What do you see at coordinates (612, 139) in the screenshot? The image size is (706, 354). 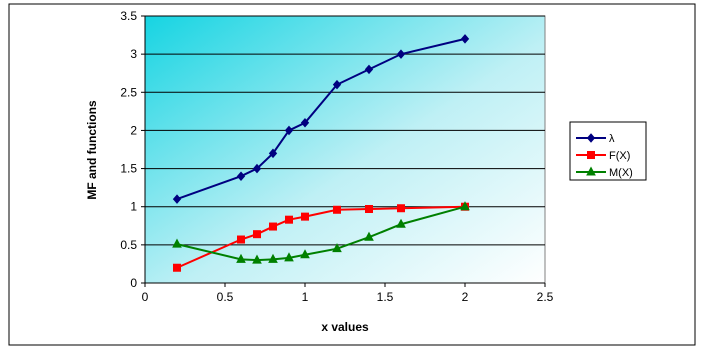 I see `legend-label: λ` at bounding box center [612, 139].